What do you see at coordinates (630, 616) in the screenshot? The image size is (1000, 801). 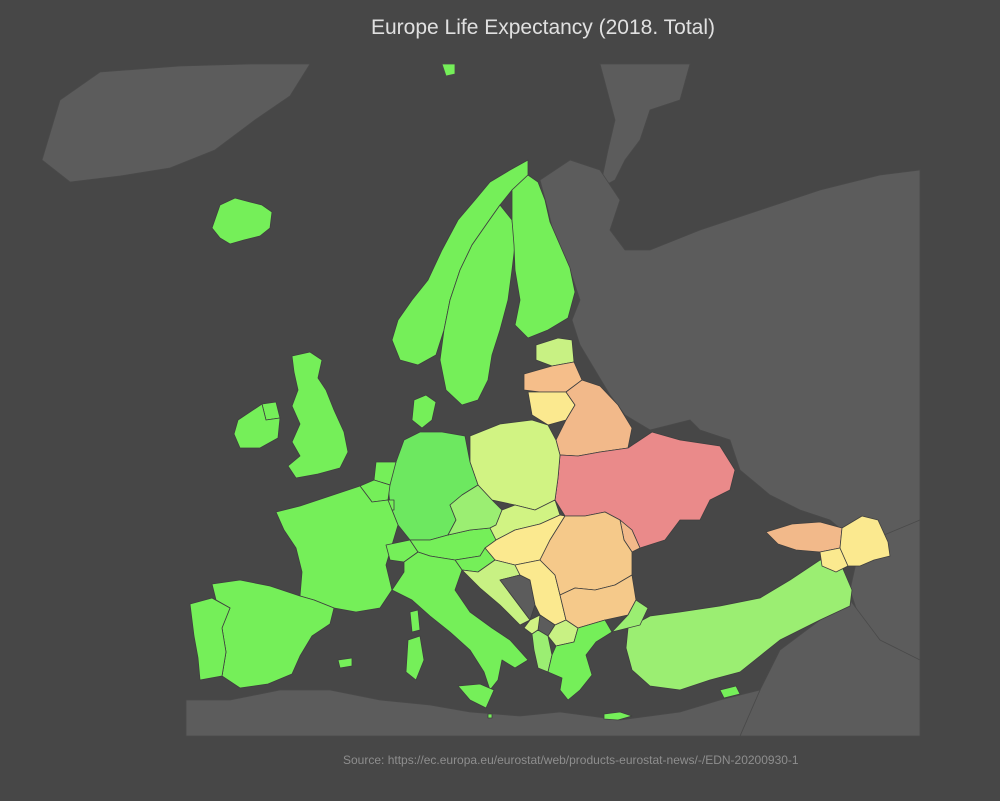 I see `turkey-thrace` at bounding box center [630, 616].